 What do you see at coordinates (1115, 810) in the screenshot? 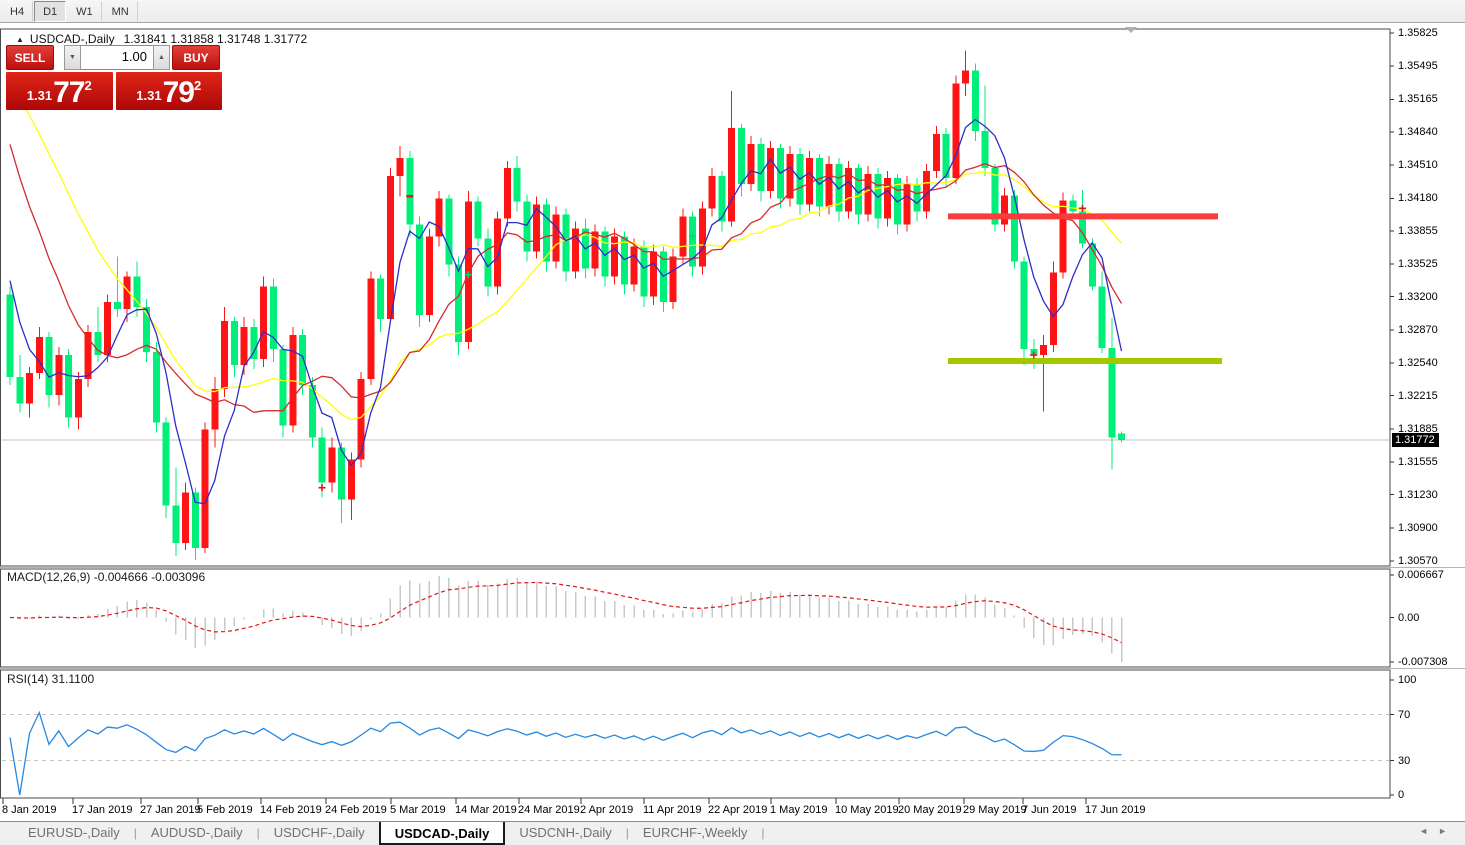
I see `date-axis-label: 17 Jun 2019` at bounding box center [1115, 810].